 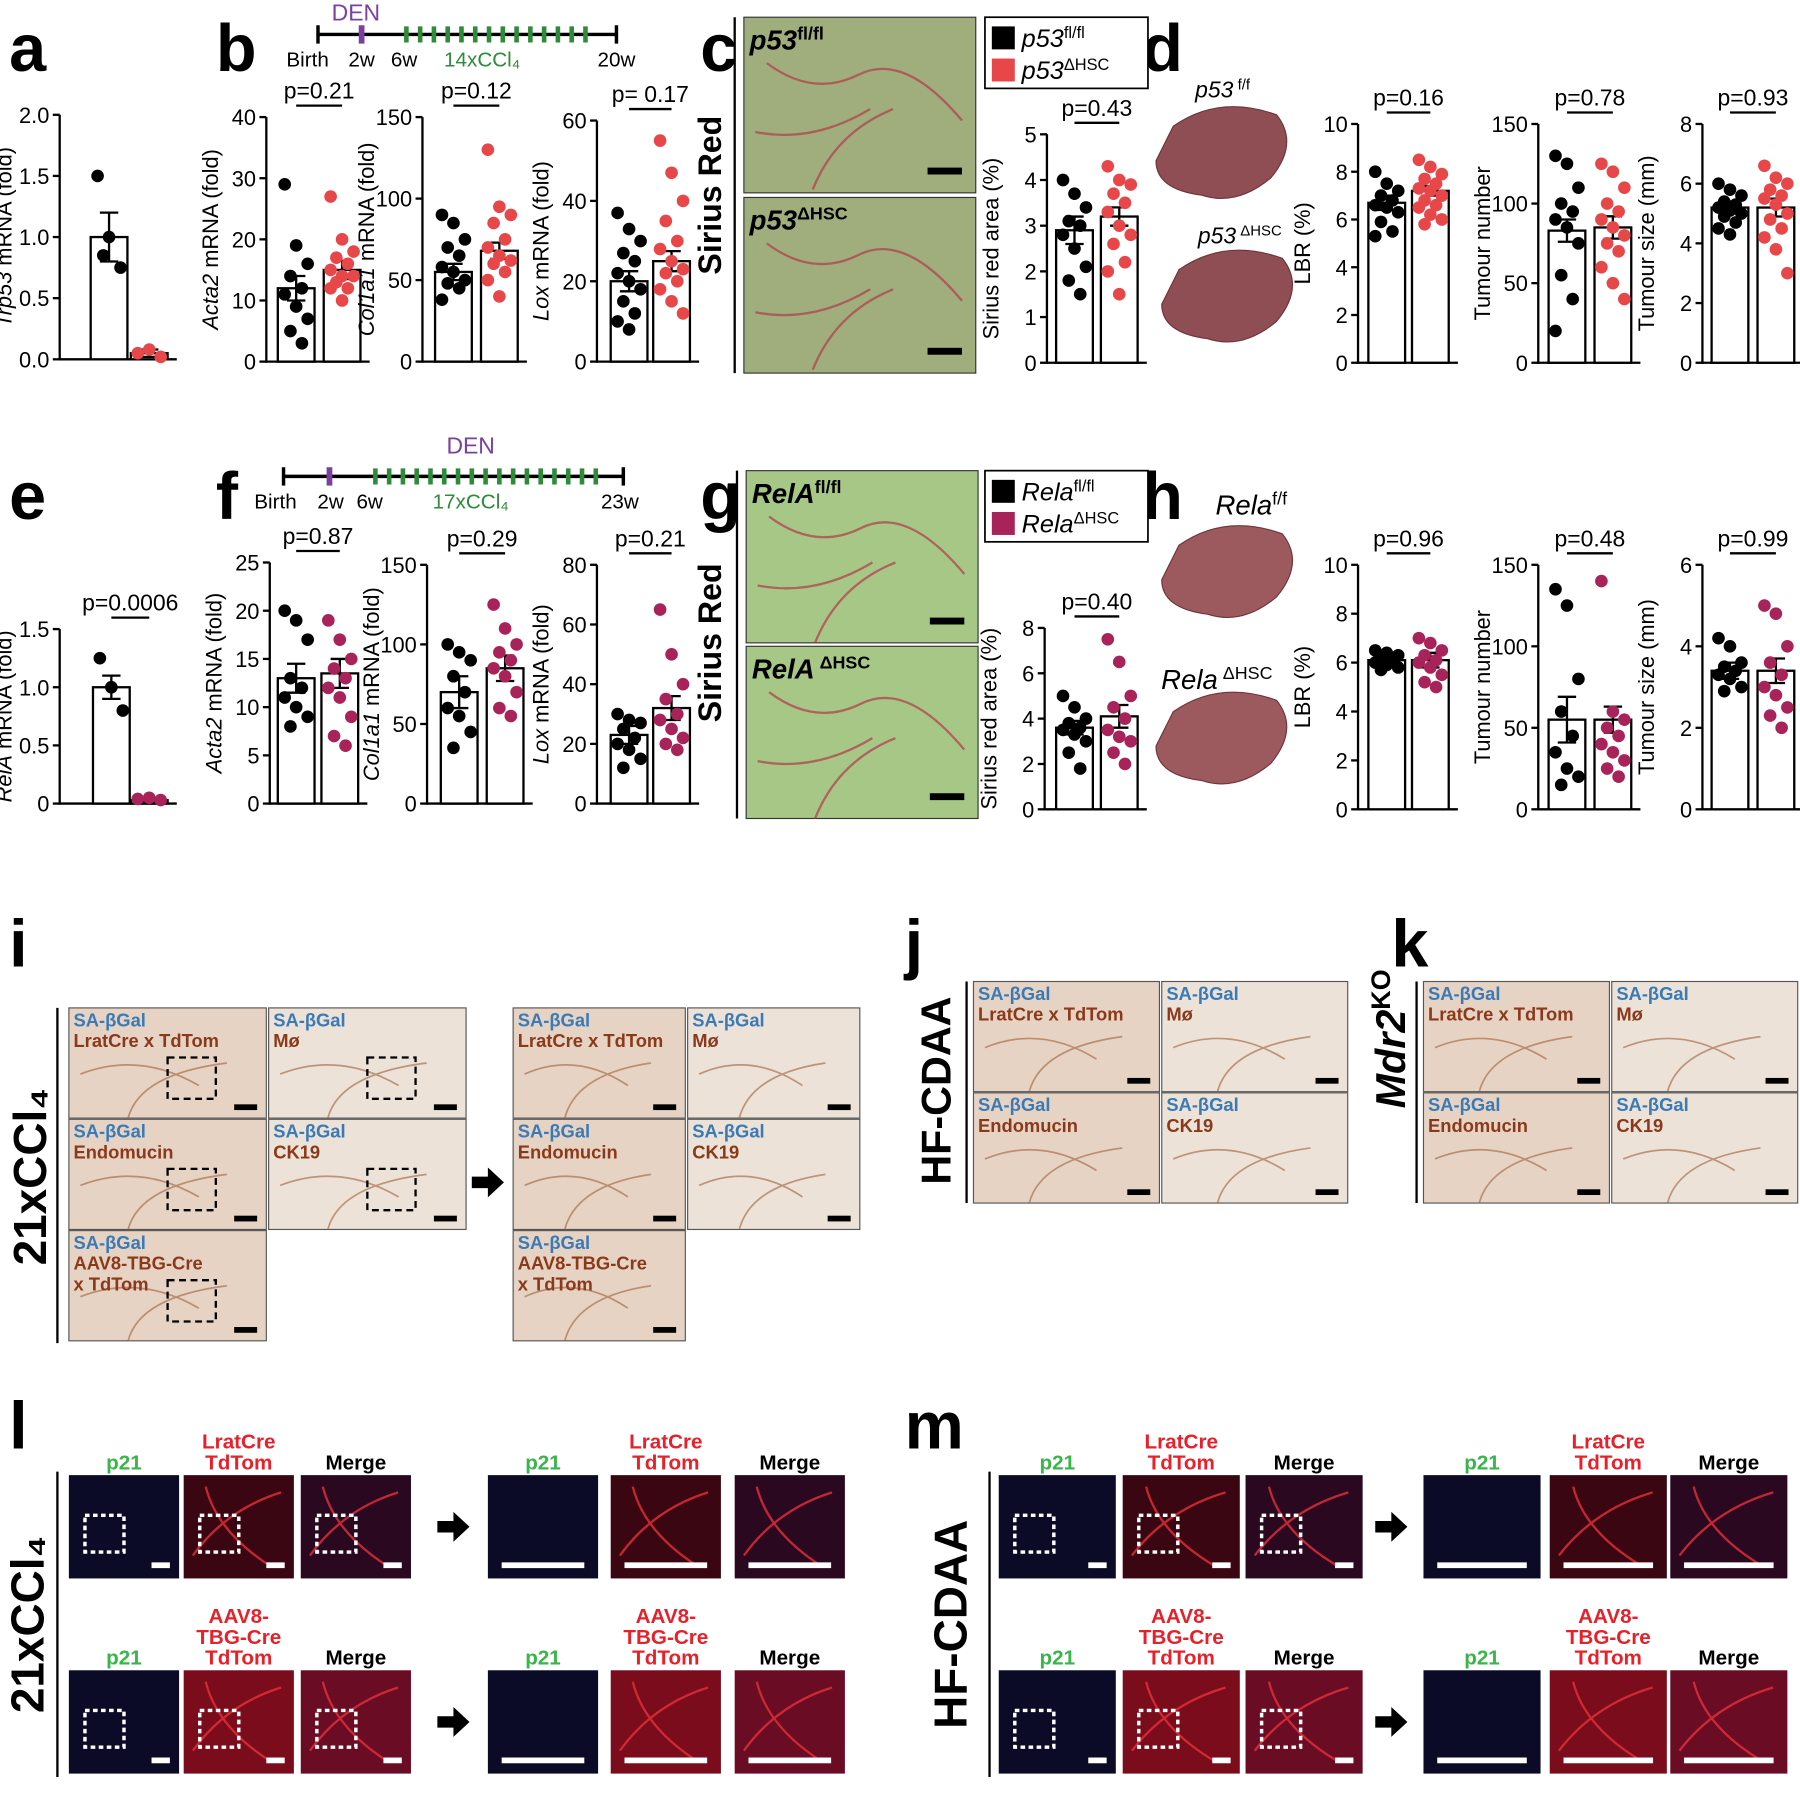 I want to click on y-tick-label: 5, so click(x=253, y=755).